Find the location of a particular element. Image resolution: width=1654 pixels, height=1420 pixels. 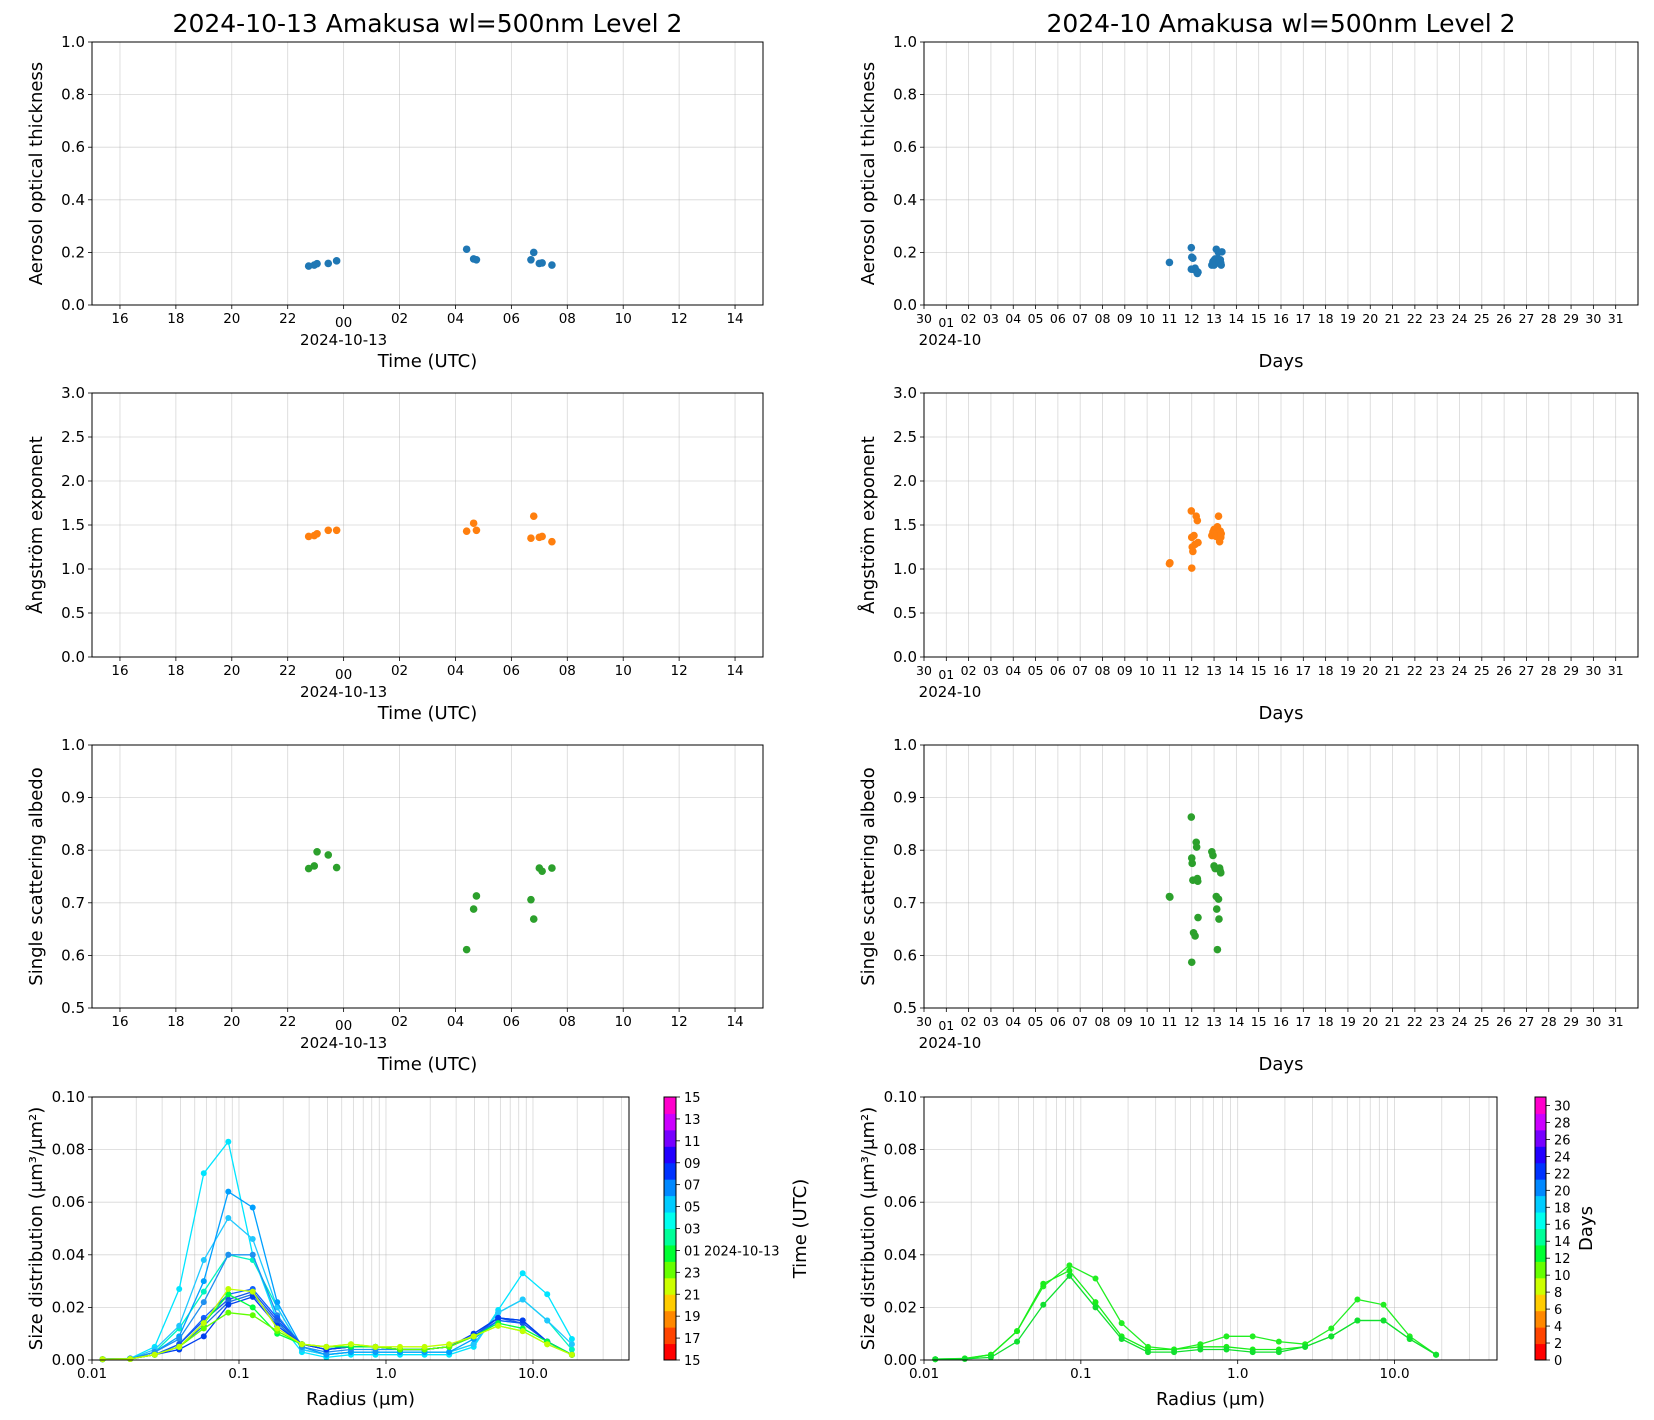

x-tick-label: 17 is located at coordinates (1303, 1021).